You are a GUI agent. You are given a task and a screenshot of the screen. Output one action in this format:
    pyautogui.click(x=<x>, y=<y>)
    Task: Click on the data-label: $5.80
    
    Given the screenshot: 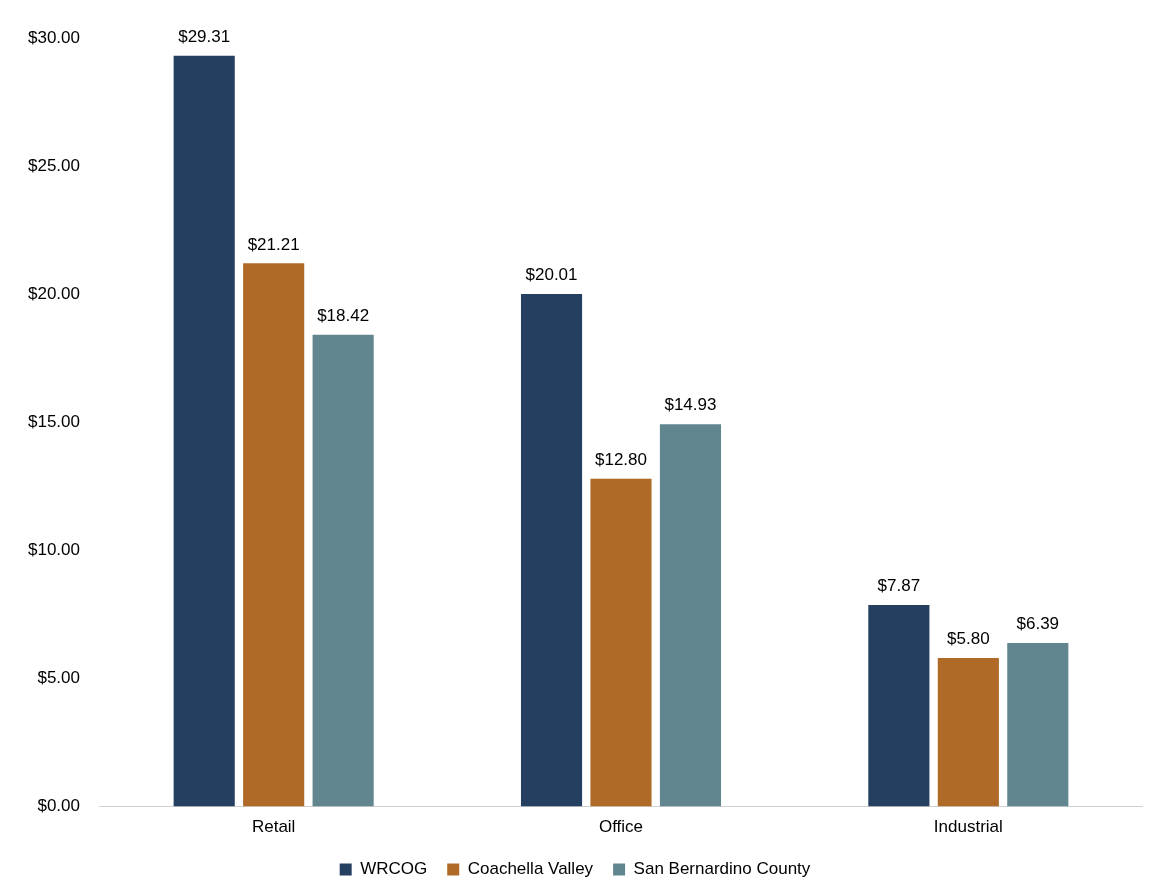 What is the action you would take?
    pyautogui.click(x=968, y=639)
    